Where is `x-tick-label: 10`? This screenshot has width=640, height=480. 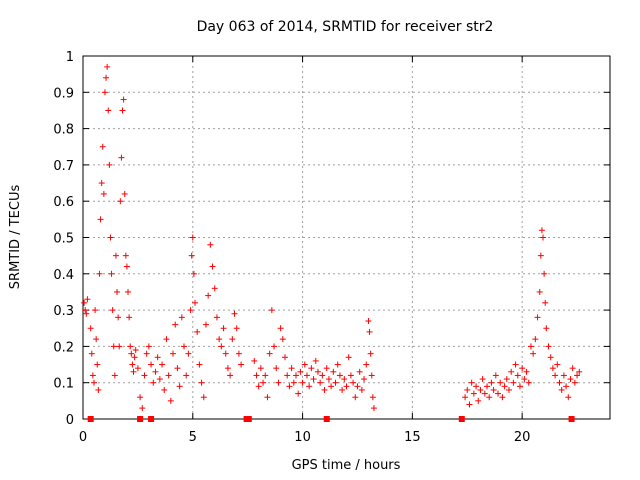 x-tick-label: 10 is located at coordinates (302, 437).